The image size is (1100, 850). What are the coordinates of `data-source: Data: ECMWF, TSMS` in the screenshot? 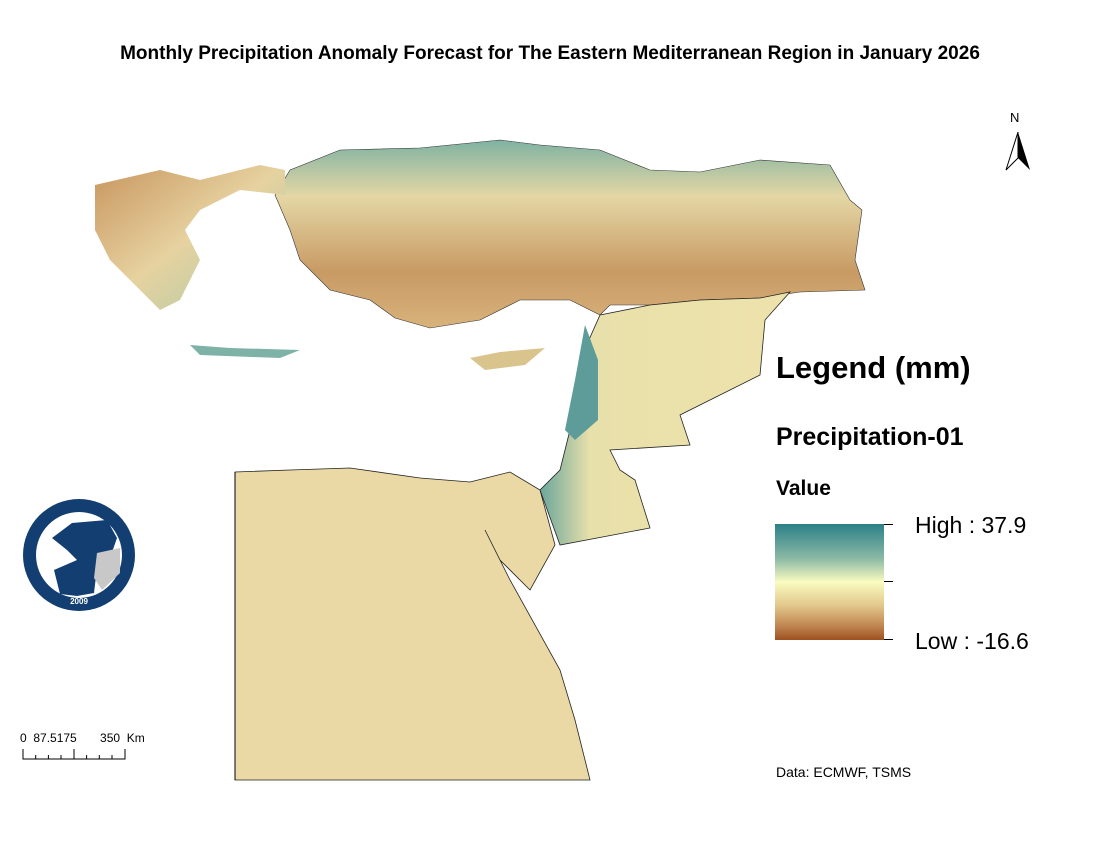 It's located at (844, 772).